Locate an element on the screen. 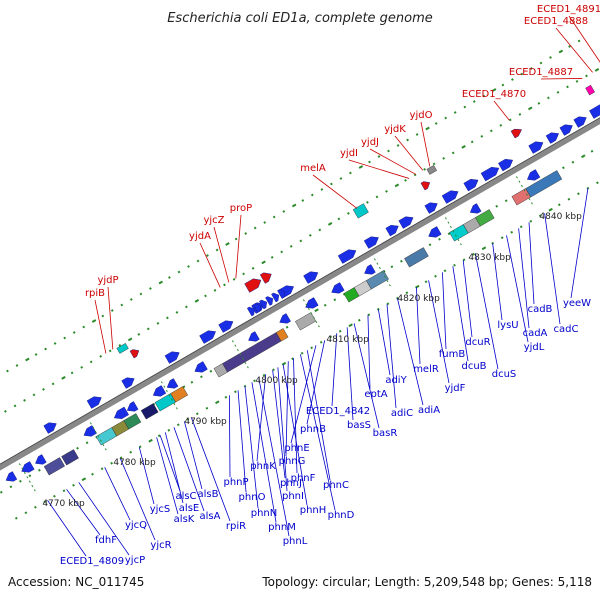 This screenshot has width=600, height=600. gene-label-bottom: melR is located at coordinates (426, 369).